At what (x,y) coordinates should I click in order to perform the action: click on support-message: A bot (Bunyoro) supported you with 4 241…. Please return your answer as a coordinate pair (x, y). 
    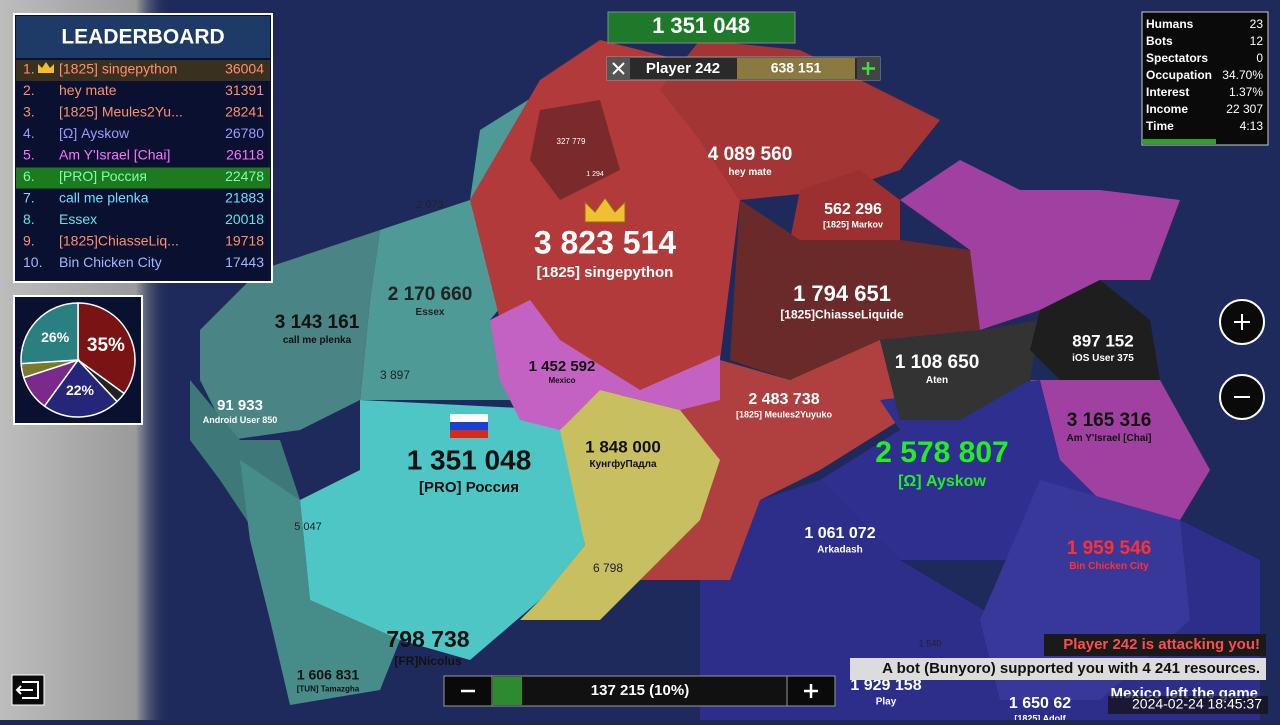
    Looking at the image, I should click on (1071, 668).